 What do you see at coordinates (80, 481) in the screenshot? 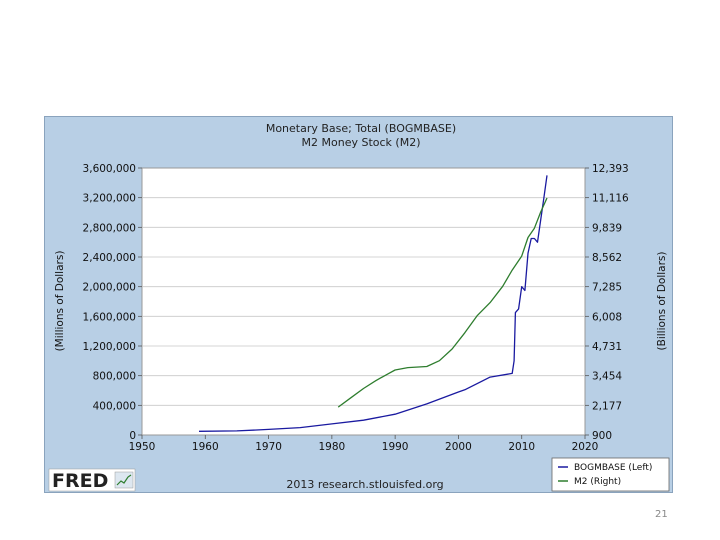
I see `fred-logo-text: FRED` at bounding box center [80, 481].